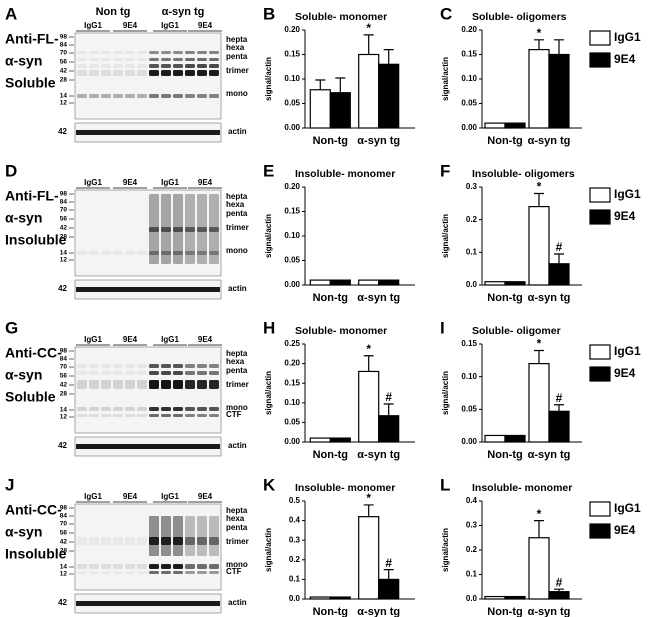 The height and width of the screenshot is (617, 661). I want to click on mw-marker: 70, so click(64, 367).